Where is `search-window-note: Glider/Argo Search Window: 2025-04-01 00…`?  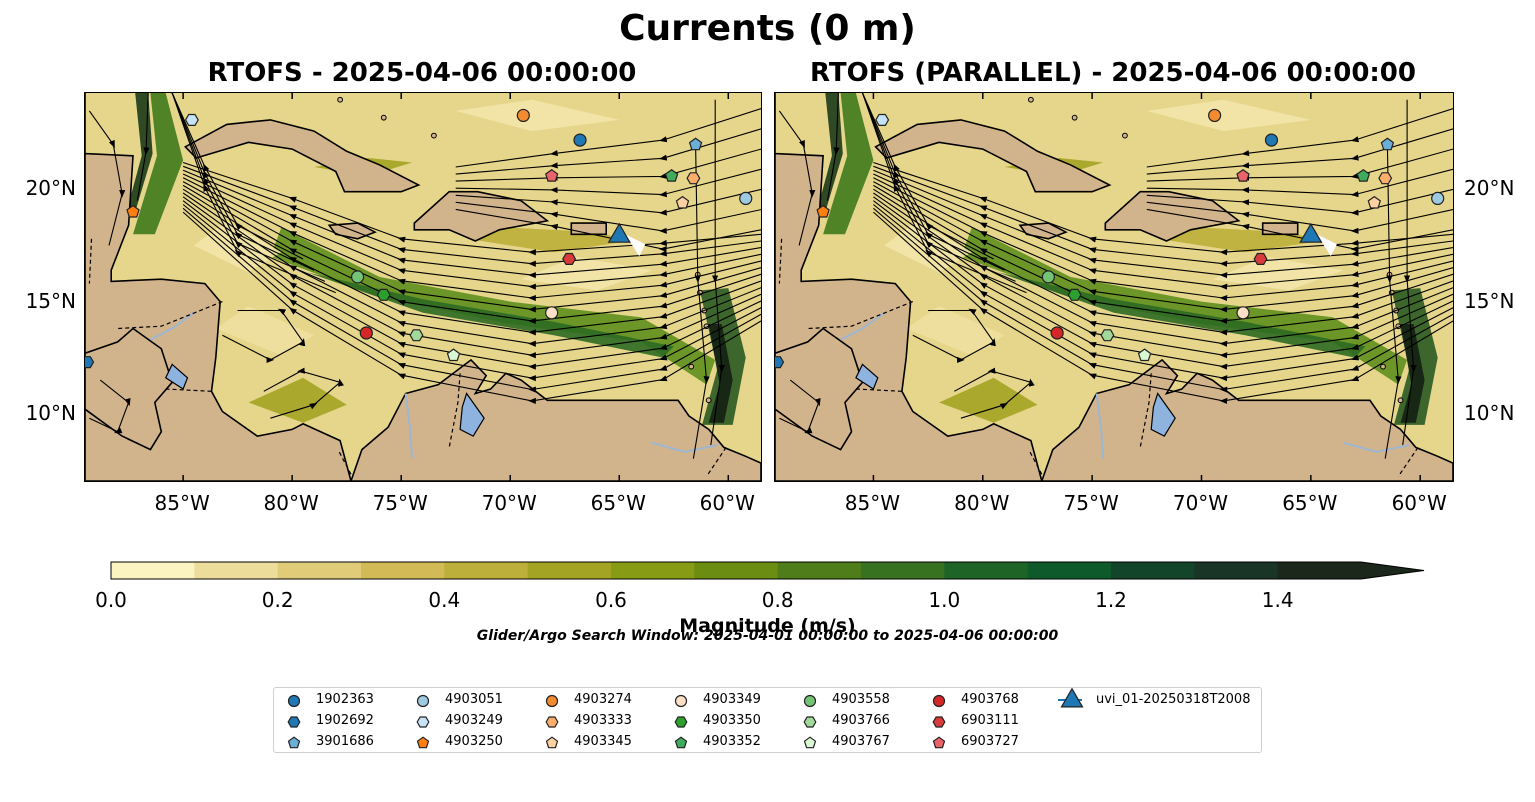
search-window-note: Glider/Argo Search Window: 2025-04-01 00… is located at coordinates (767, 636).